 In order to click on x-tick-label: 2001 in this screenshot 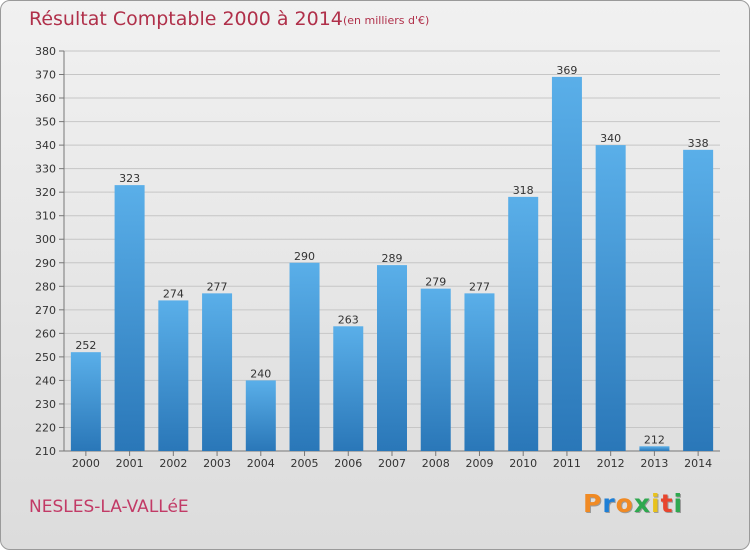, I will do `click(130, 463)`.